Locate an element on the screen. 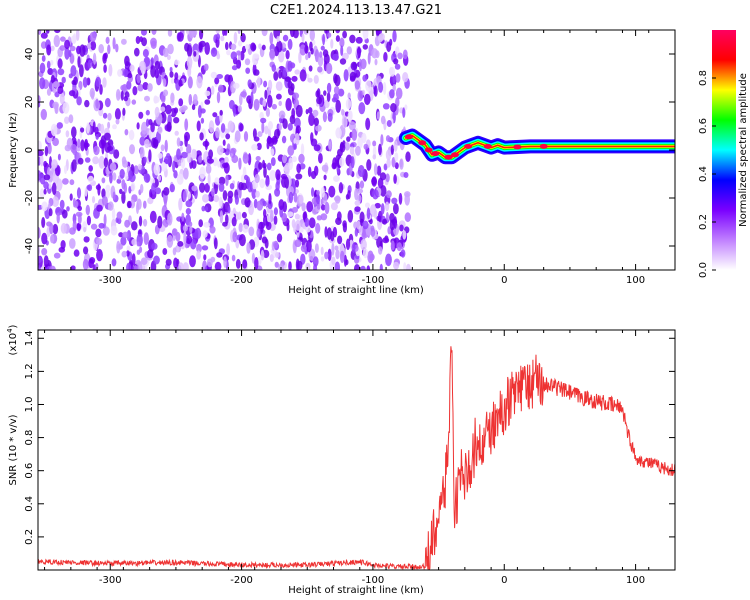  signal-ridge-peak is located at coordinates (448, 157).